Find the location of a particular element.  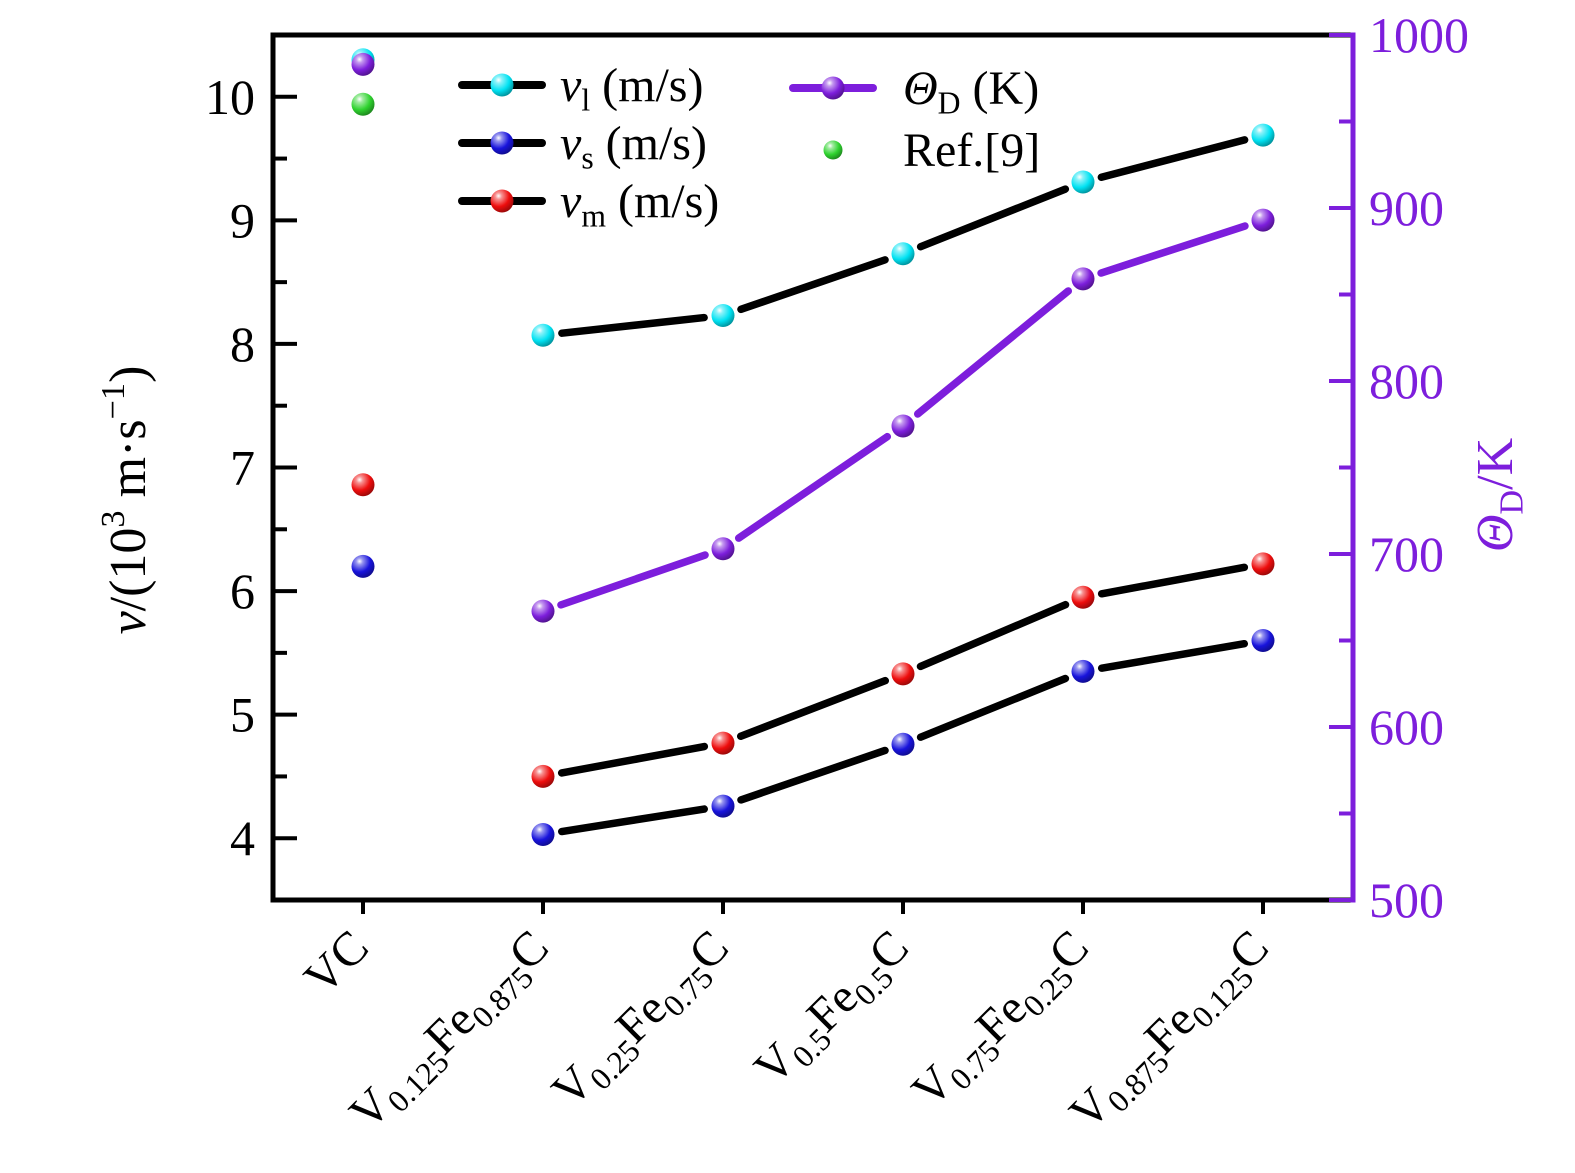

marker-vs-V0.25Fe0.75C is located at coordinates (723, 806).